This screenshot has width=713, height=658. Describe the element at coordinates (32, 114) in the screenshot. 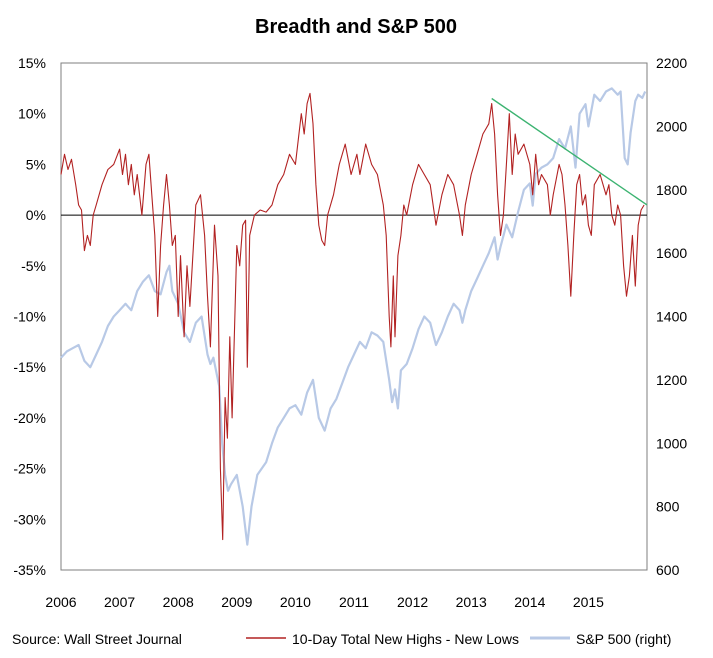

I see `left-tick-label: 10%` at that location.